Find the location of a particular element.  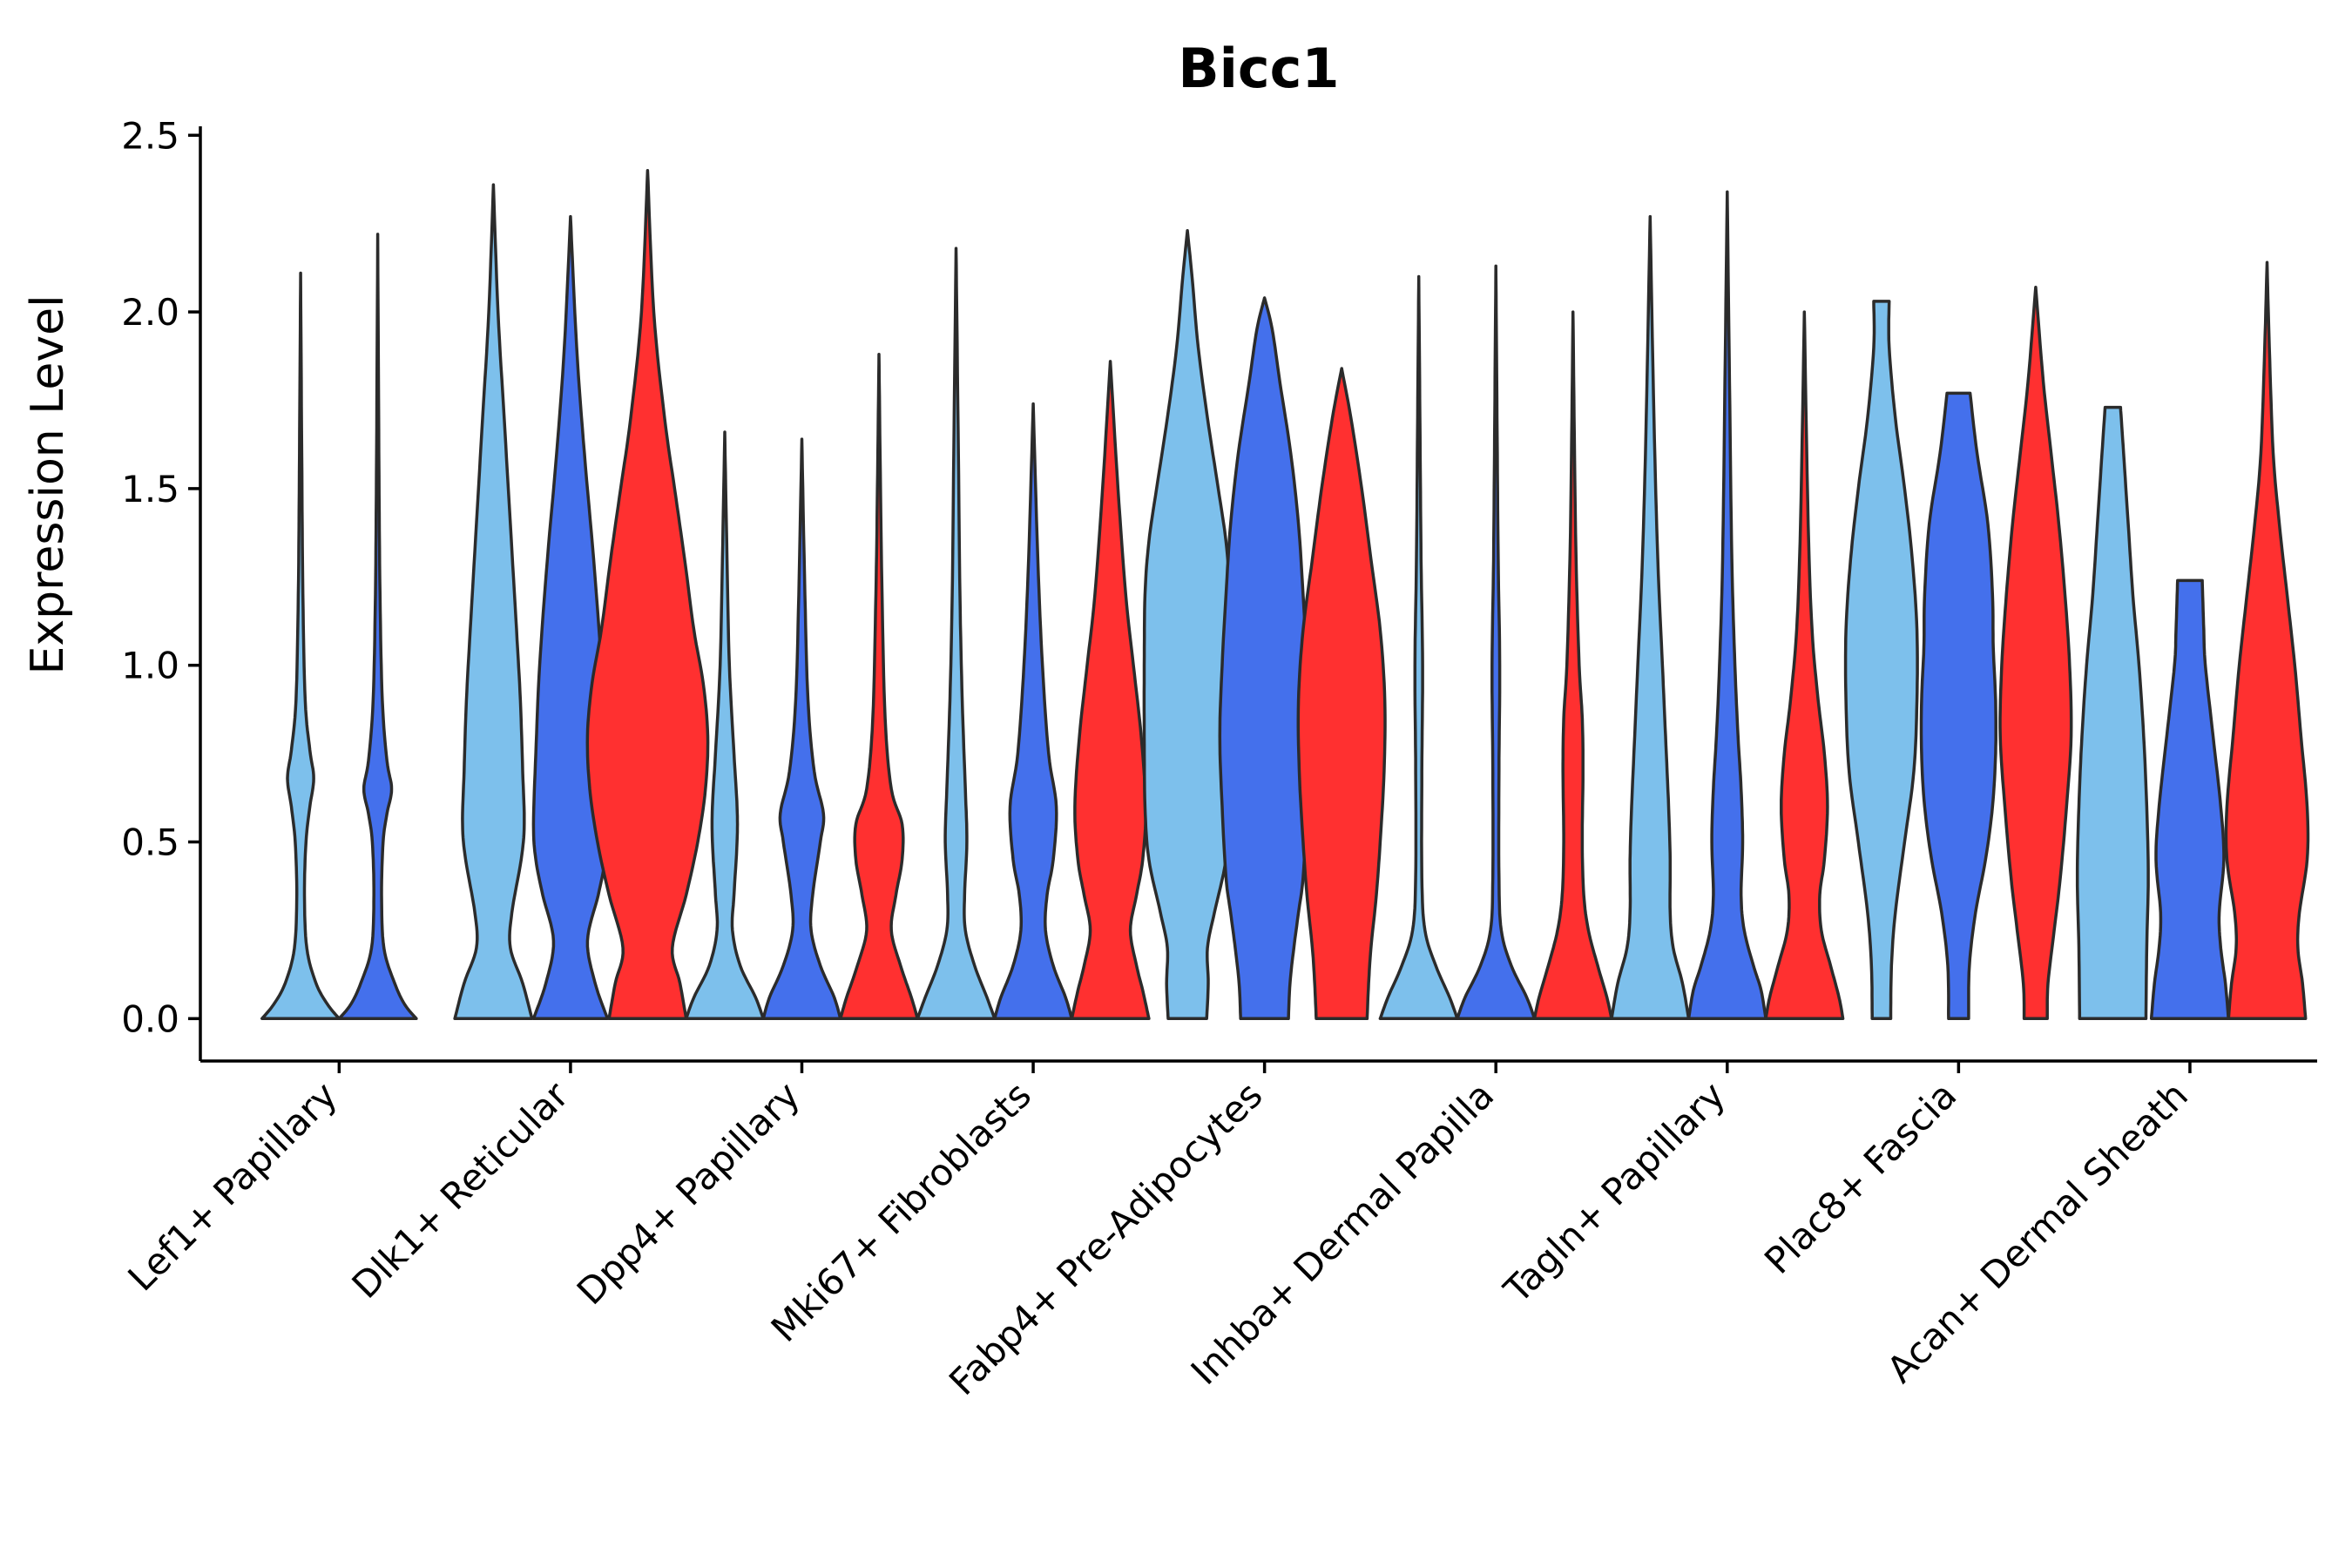

x-tick-label: Plac8+ Fascia is located at coordinates (1860, 1177).